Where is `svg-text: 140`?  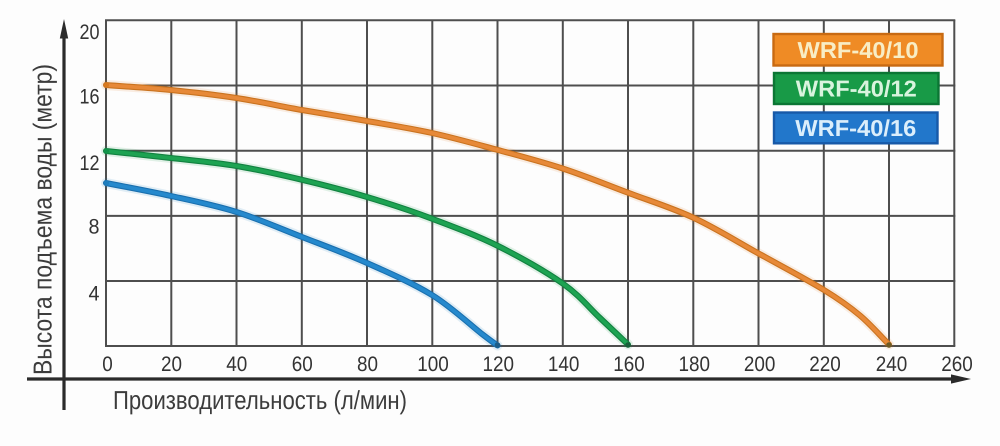 svg-text: 140 is located at coordinates (564, 364).